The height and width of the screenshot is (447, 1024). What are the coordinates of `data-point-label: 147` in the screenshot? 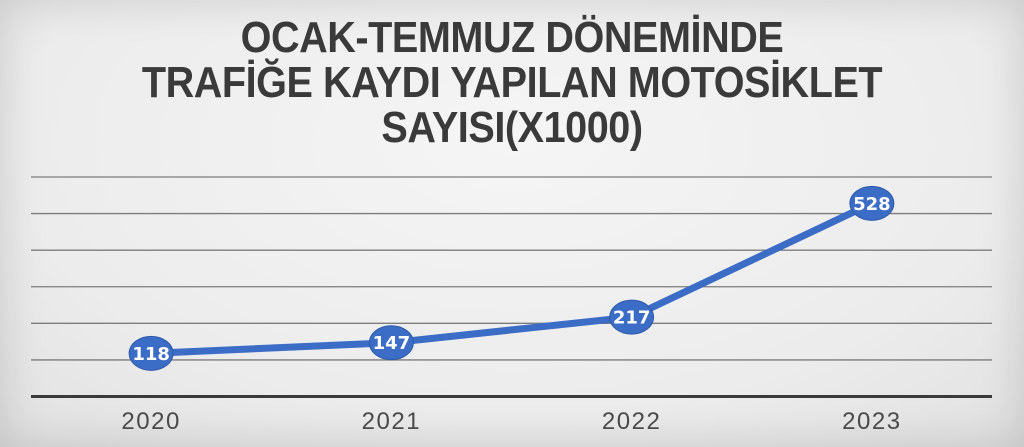 It's located at (392, 343).